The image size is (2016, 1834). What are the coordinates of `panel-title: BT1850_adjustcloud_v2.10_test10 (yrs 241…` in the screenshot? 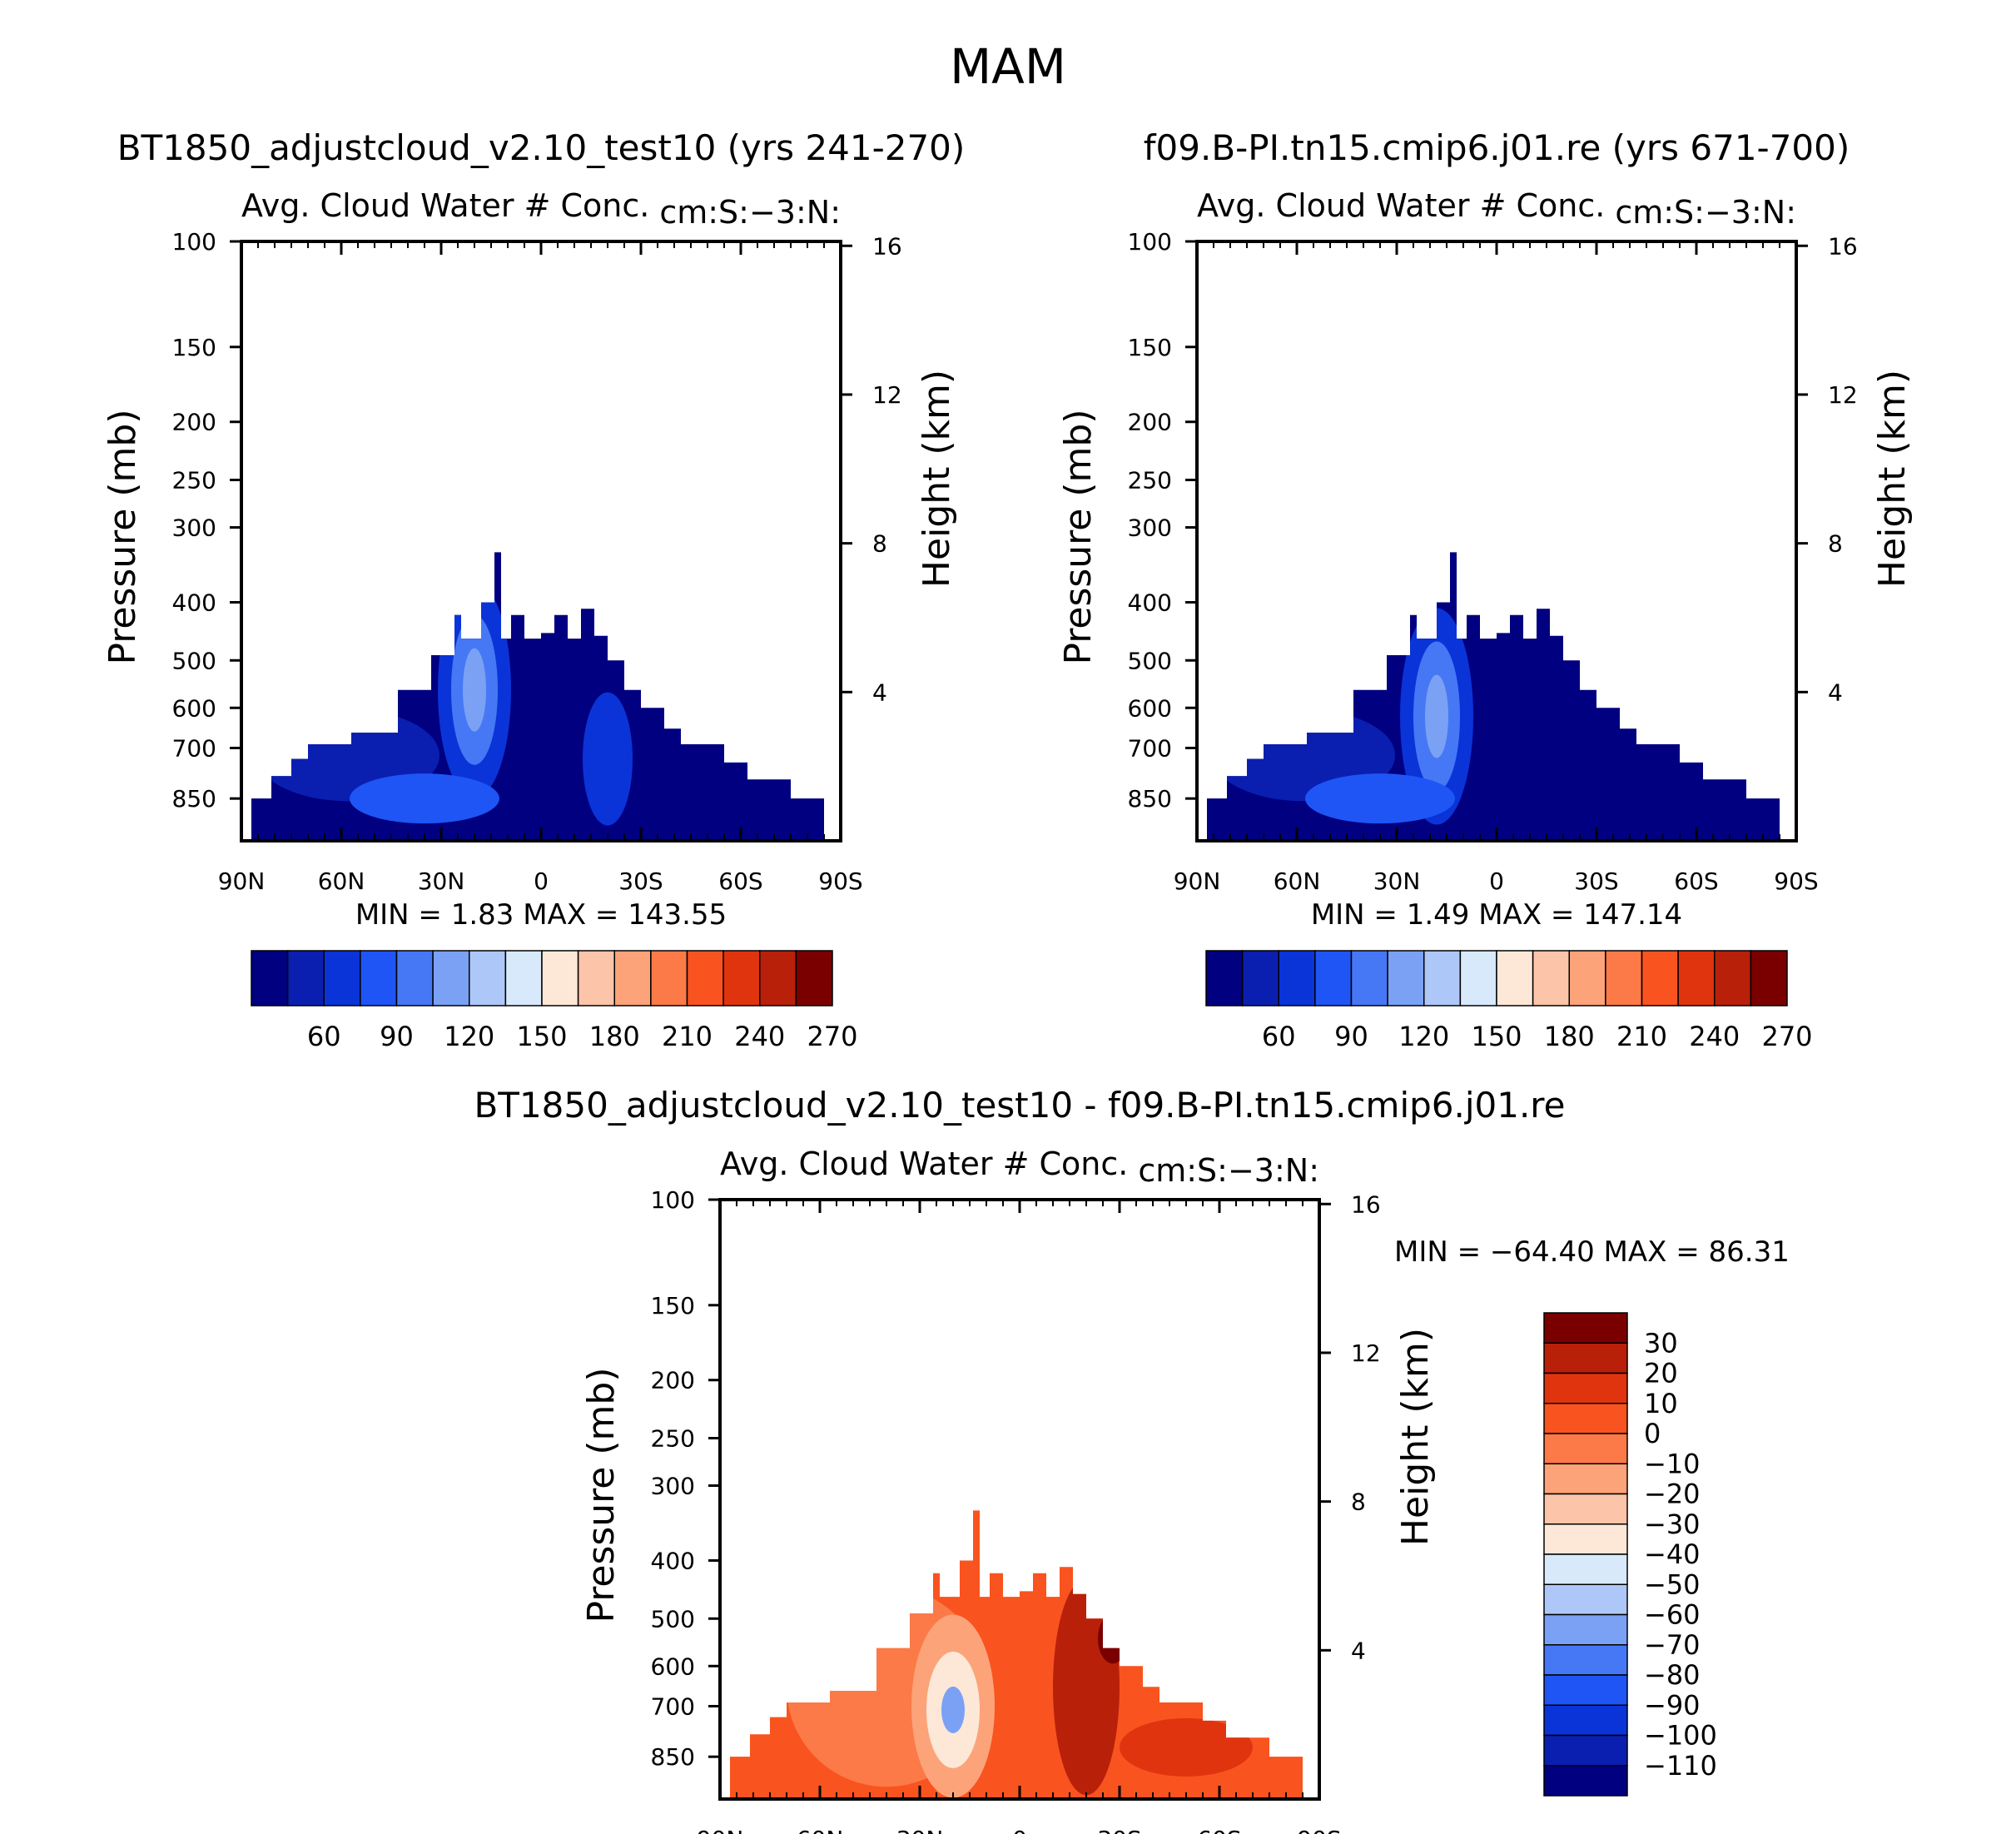 It's located at (541, 147).